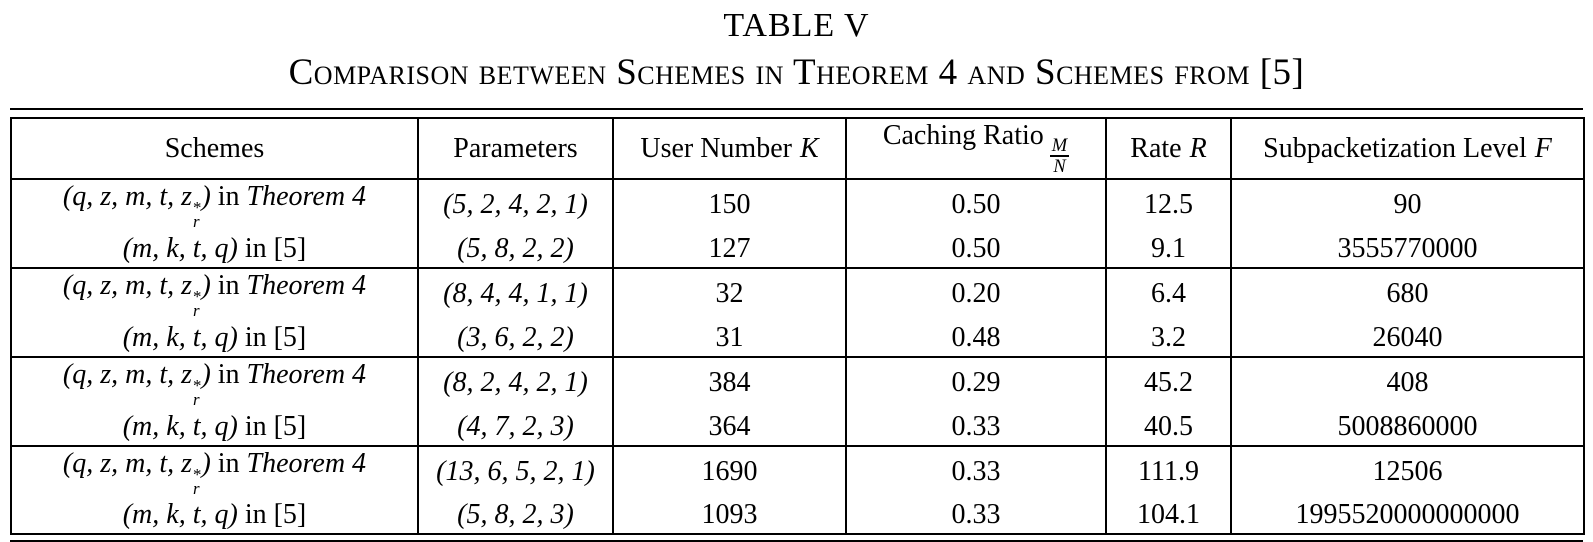  I want to click on caching-ratio-cell: 0.20, so click(976, 293).